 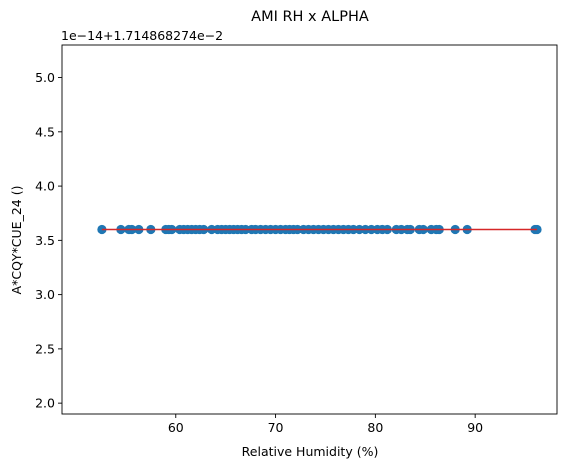 What do you see at coordinates (45, 294) in the screenshot?
I see `y-tick-label: 3.0` at bounding box center [45, 294].